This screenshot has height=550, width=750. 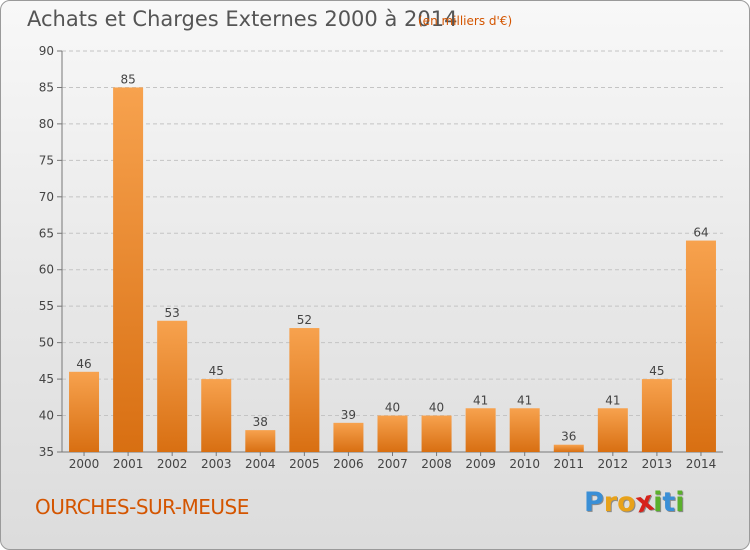 I want to click on x-tick-label: 2007, so click(x=392, y=464).